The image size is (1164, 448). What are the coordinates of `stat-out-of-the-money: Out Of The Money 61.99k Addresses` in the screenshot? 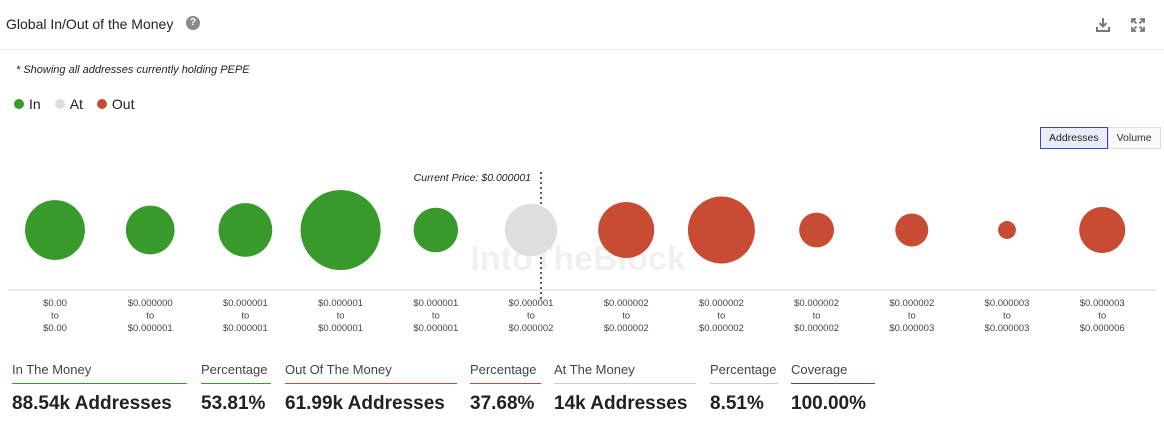 It's located at (371, 388).